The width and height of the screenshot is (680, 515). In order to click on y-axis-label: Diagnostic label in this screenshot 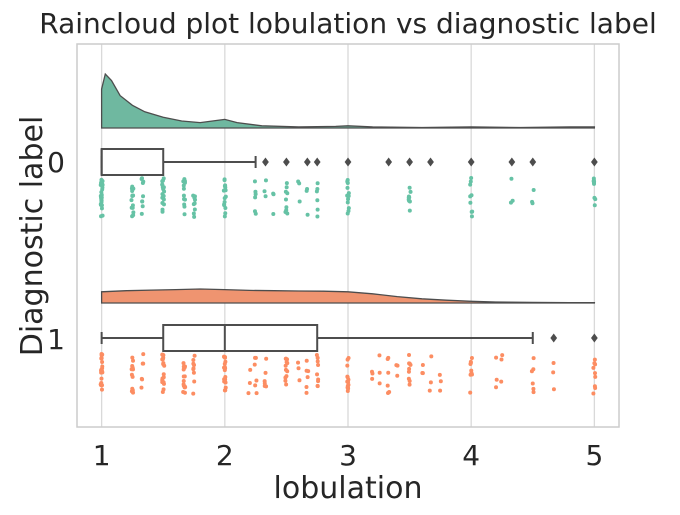, I will do `click(32, 236)`.